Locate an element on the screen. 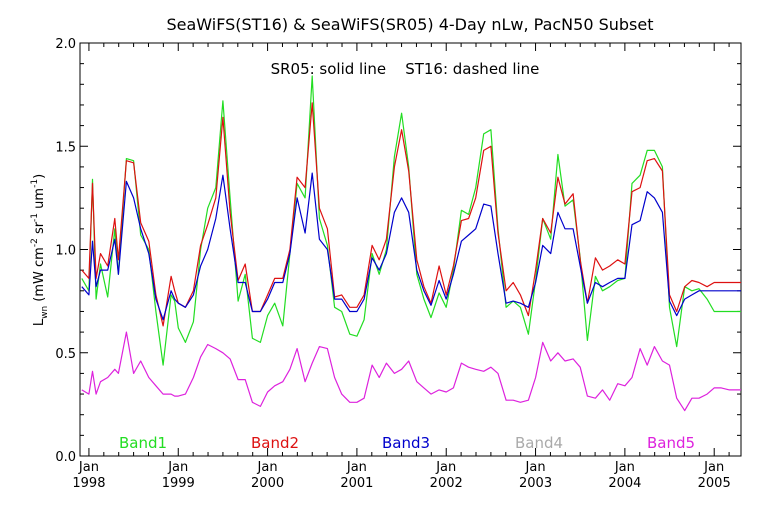 The image size is (768, 512). legend: Band1 Band2 Band3 Band4 Band5 is located at coordinates (407, 443).